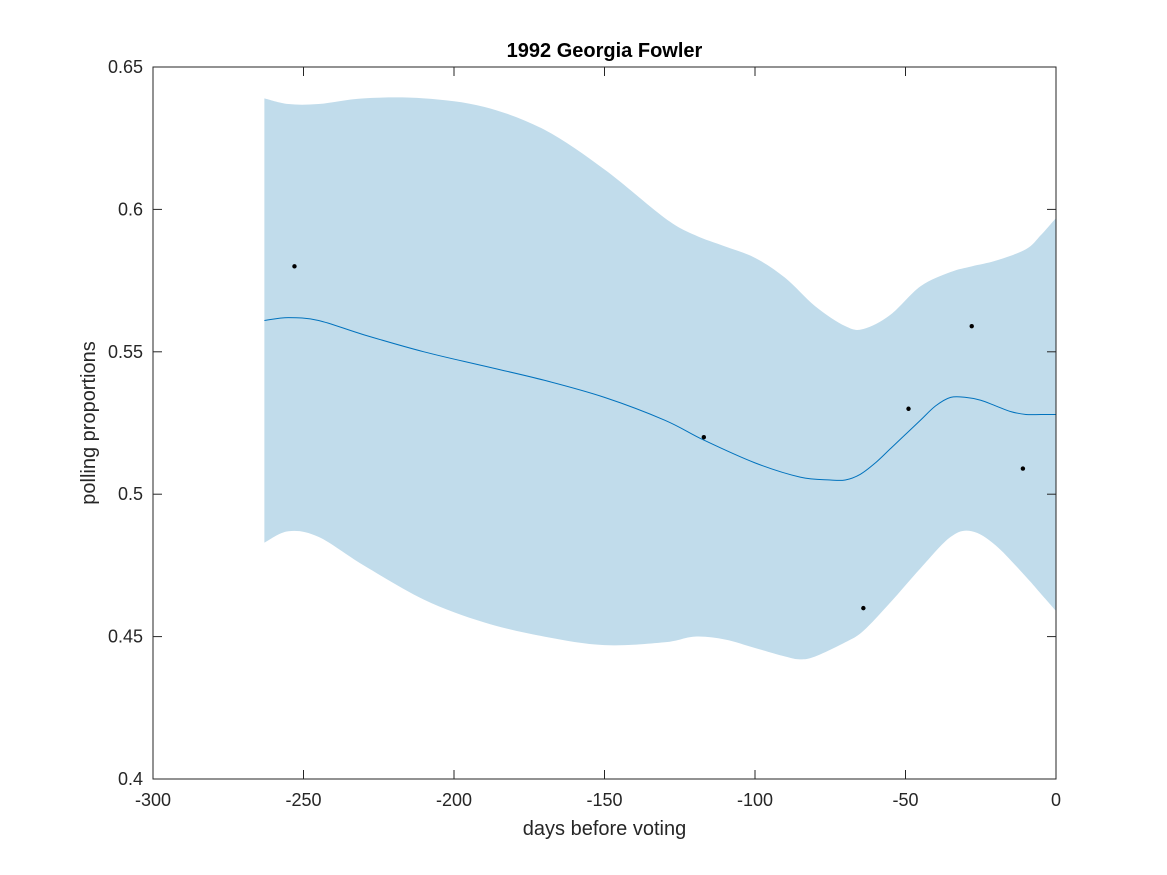  What do you see at coordinates (604, 829) in the screenshot?
I see `x-axis-title: days before voting` at bounding box center [604, 829].